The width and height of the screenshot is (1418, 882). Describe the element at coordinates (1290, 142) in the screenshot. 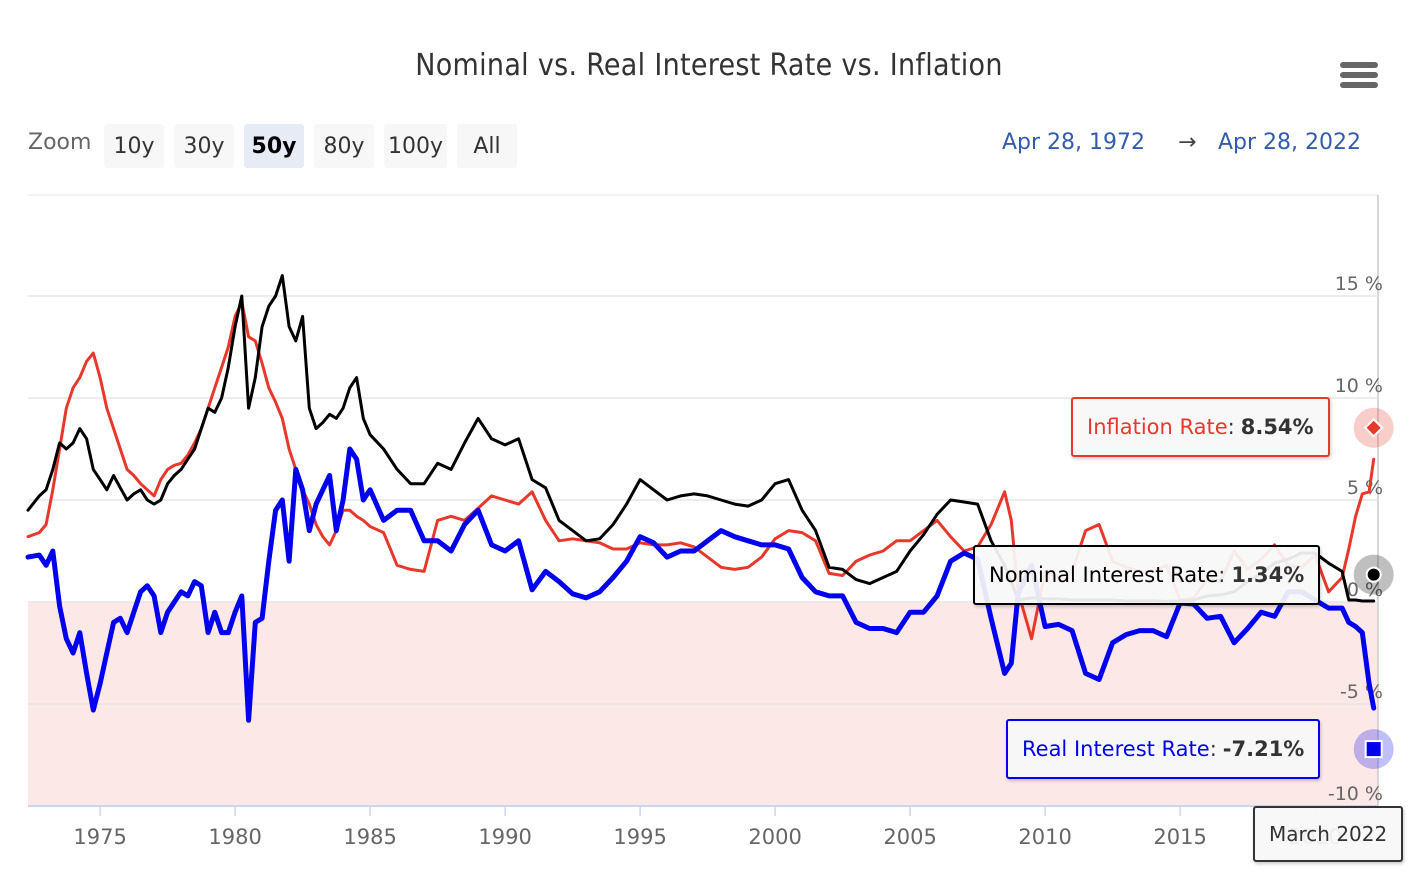

I see `range-to-input: Apr 28, 2022` at that location.